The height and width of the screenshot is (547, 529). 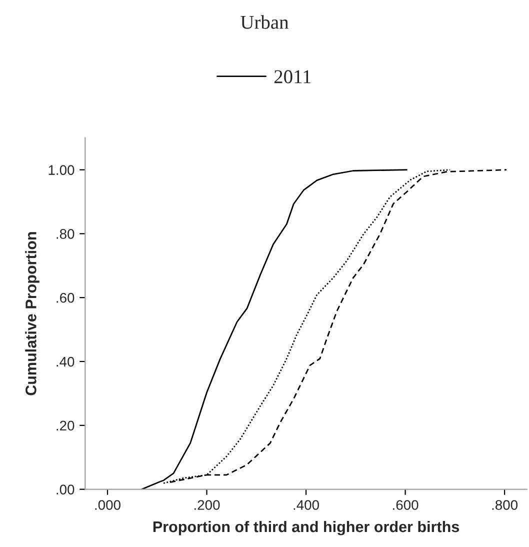 I want to click on y-tick-label: .60, so click(x=65, y=297).